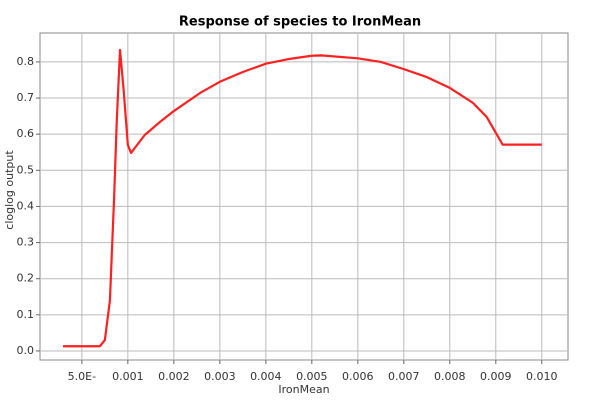 The width and height of the screenshot is (600, 400). I want to click on x-tick-label: 0.009, so click(496, 376).